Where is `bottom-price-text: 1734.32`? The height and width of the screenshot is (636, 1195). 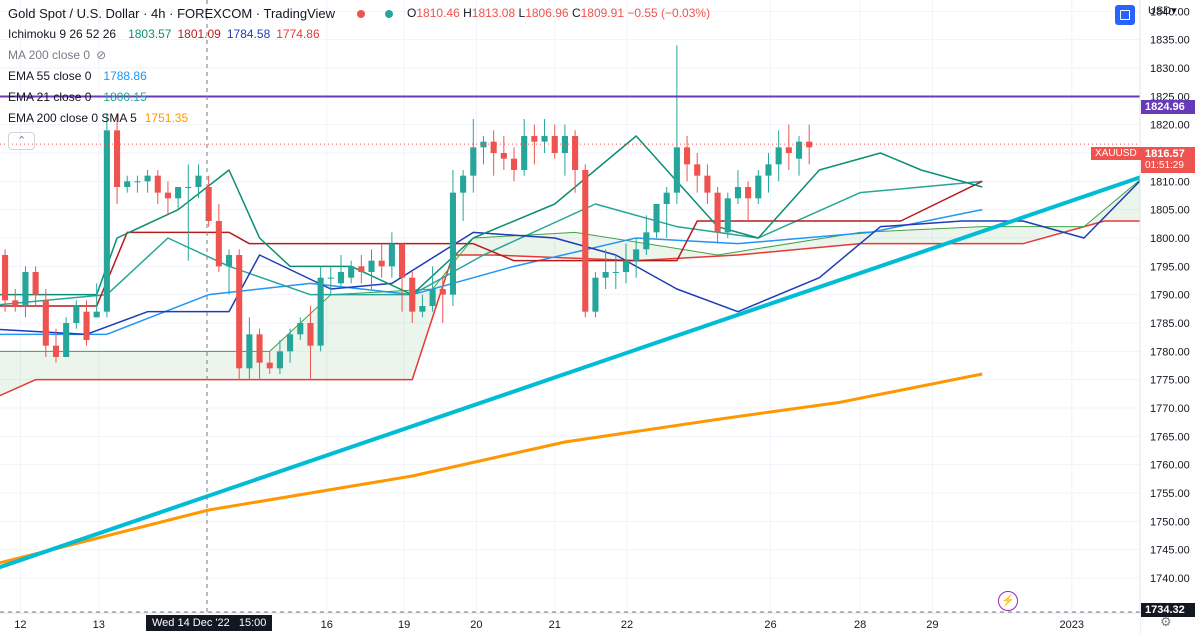
bottom-price-text: 1734.32 is located at coordinates (1165, 610).